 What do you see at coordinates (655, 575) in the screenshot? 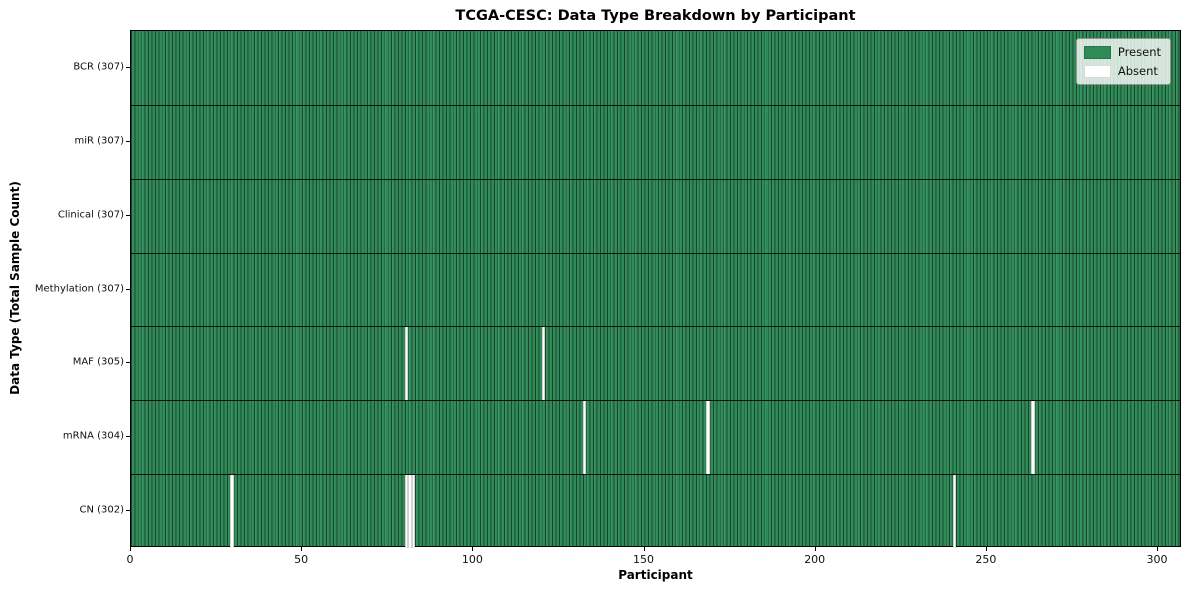
I see `x-axis-label: Participant` at bounding box center [655, 575].